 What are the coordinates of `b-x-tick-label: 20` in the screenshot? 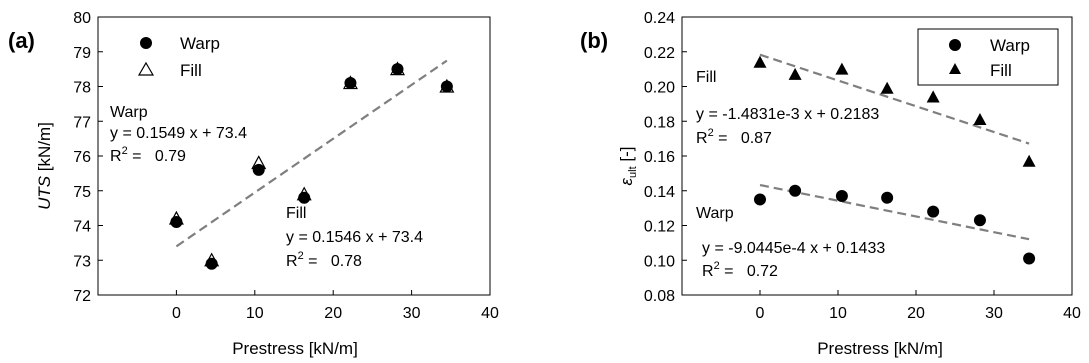 It's located at (916, 313).